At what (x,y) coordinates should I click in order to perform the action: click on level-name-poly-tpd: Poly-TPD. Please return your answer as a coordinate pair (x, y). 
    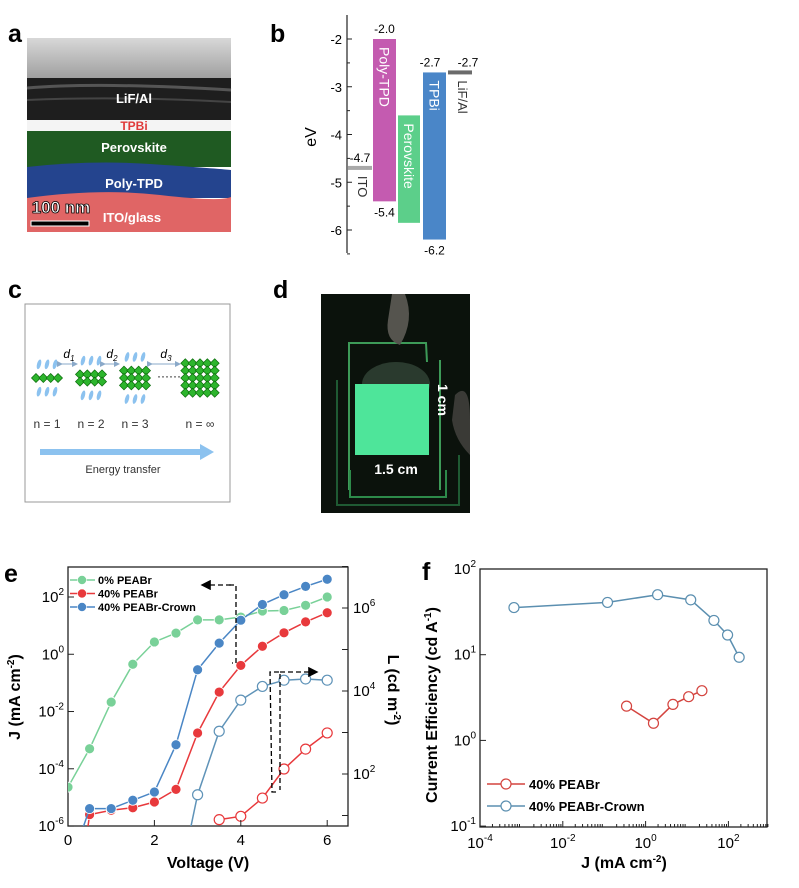
    Looking at the image, I should click on (385, 77).